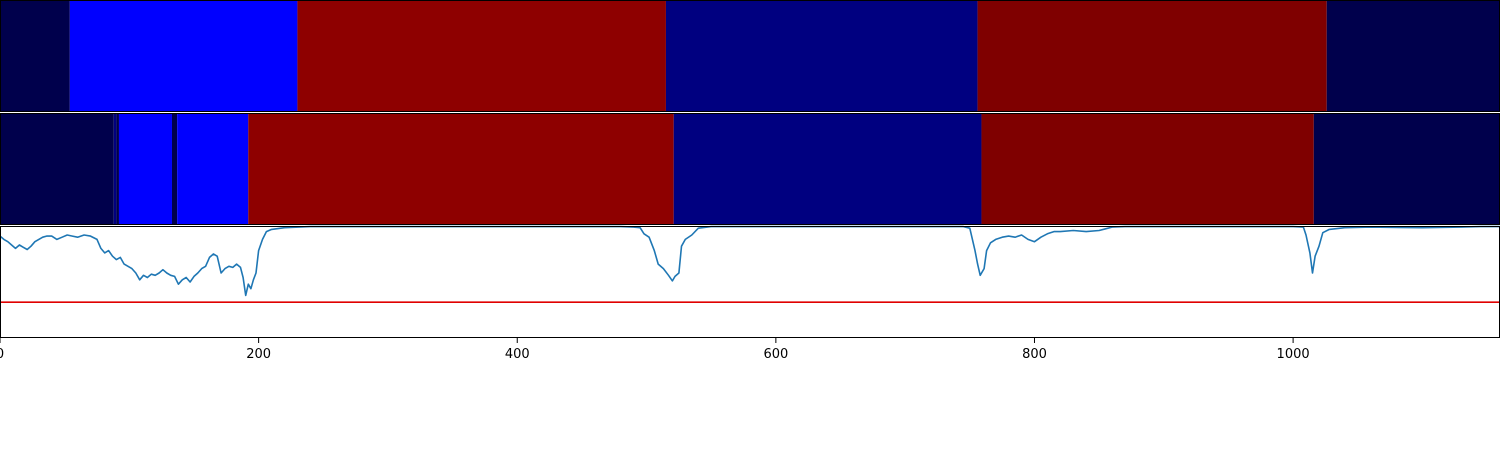  What do you see at coordinates (1034, 354) in the screenshot?
I see `x-tick-label: 800` at bounding box center [1034, 354].